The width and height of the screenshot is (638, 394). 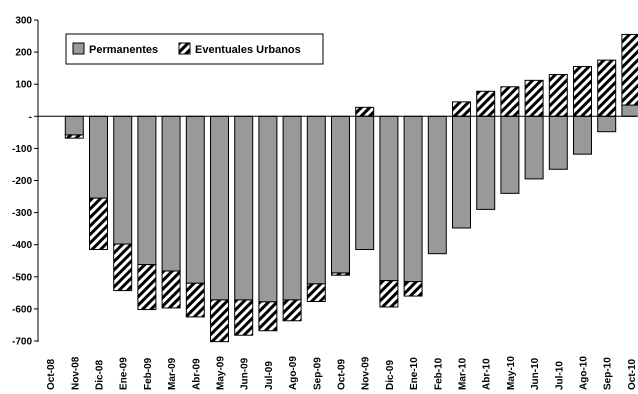 What do you see at coordinates (248, 50) in the screenshot?
I see `legend-label-eventuales: Eventuales Urbanos` at bounding box center [248, 50].